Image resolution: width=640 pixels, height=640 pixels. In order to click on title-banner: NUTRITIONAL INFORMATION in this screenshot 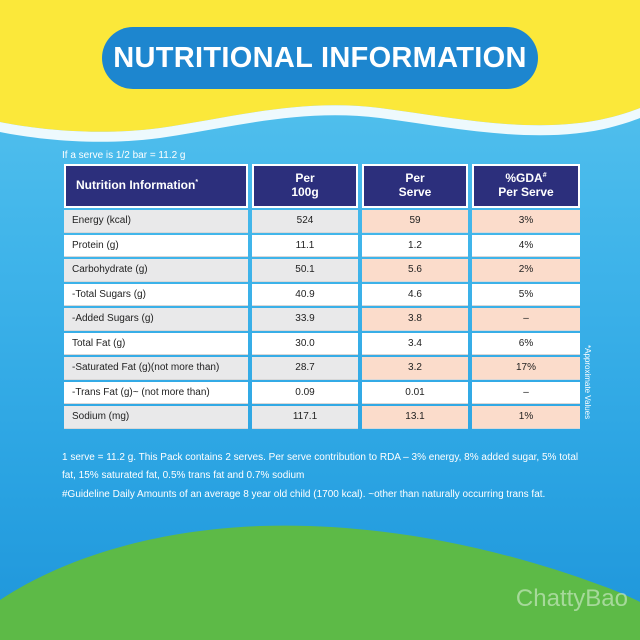, I will do `click(320, 58)`.